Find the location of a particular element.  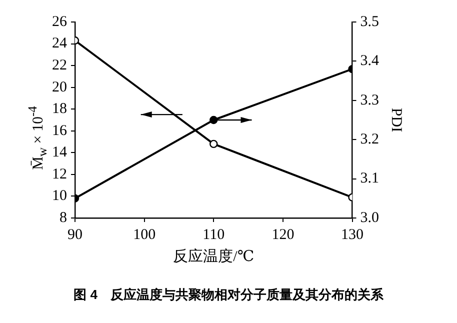

y-tick-label: 14 is located at coordinates (60, 152).